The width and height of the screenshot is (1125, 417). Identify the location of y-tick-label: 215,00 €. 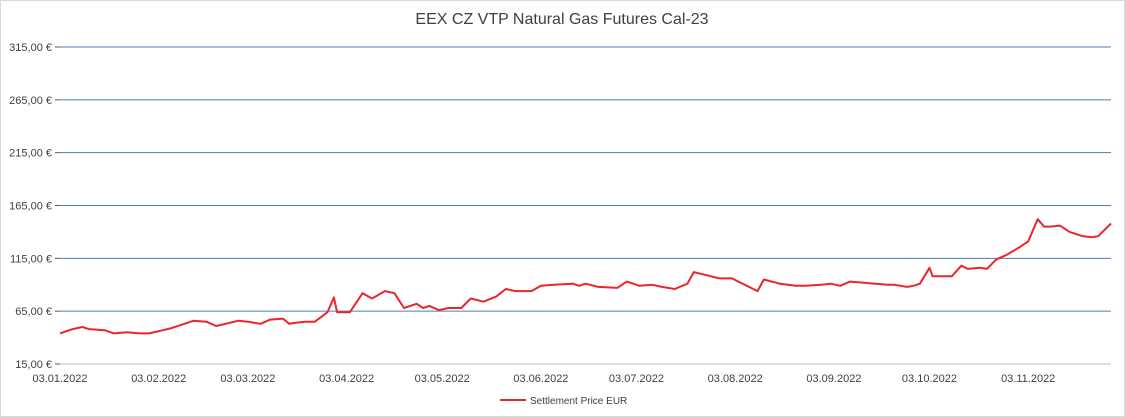
(30, 154).